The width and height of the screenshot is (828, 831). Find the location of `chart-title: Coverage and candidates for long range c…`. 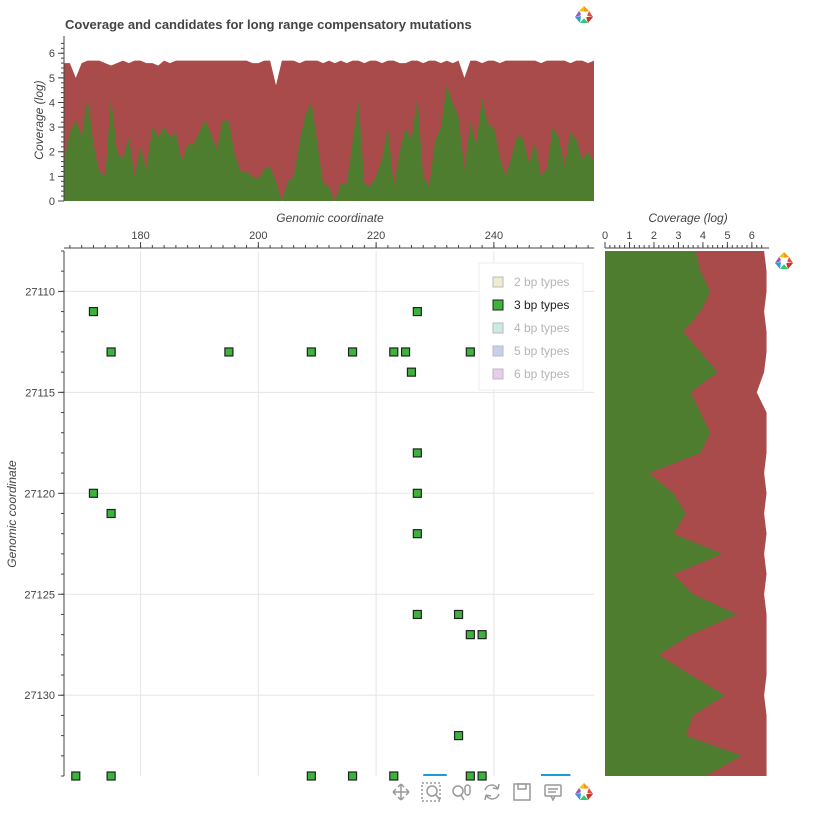

chart-title: Coverage and candidates for long range c… is located at coordinates (268, 24).